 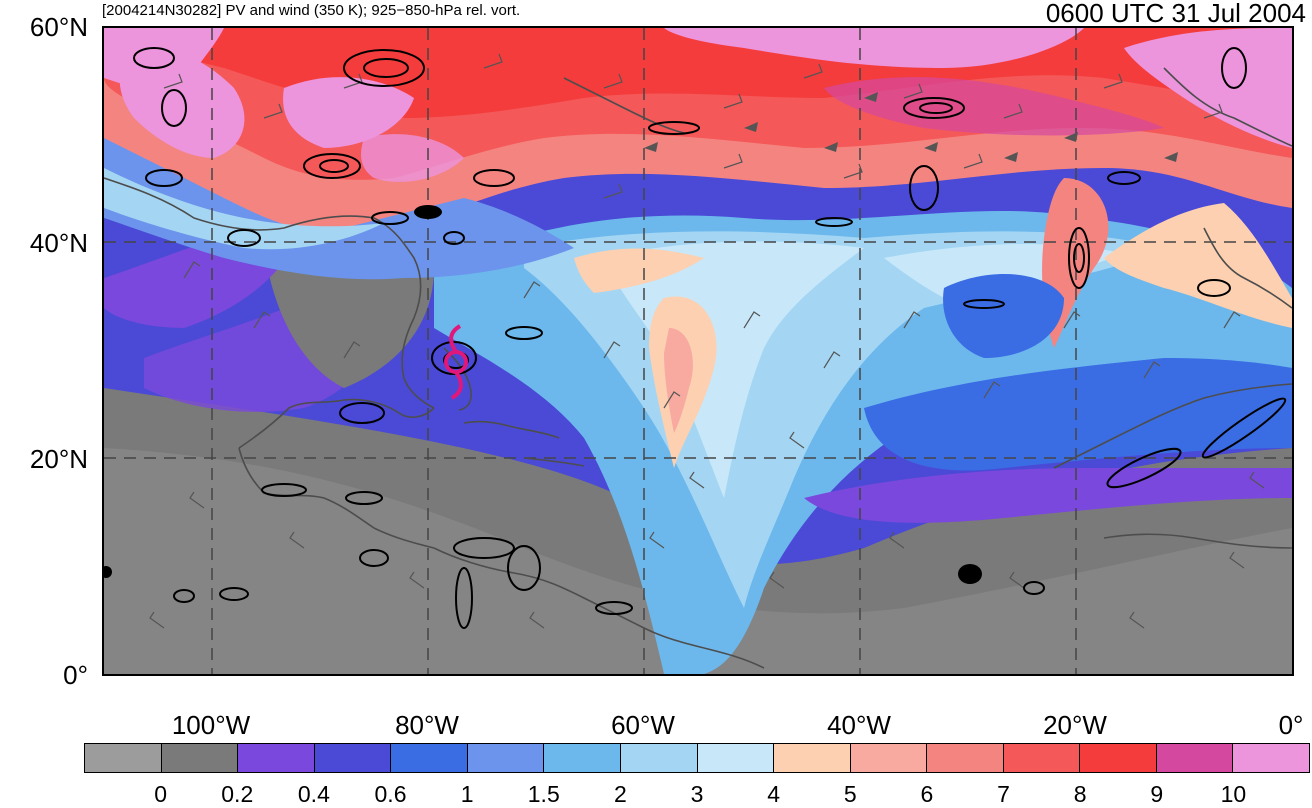 I want to click on colorbar-tick-label: 2, so click(x=620, y=794).